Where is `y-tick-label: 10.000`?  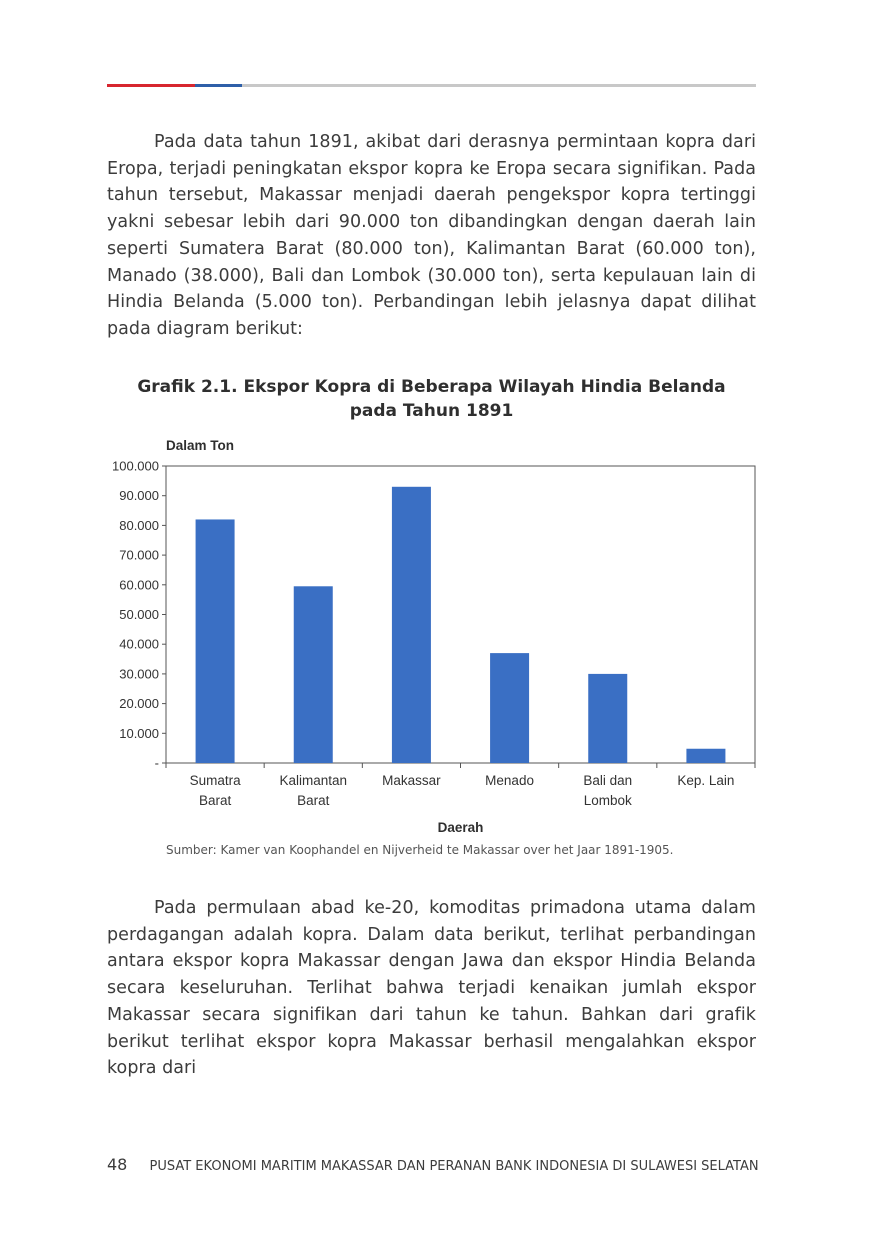 y-tick-label: 10.000 is located at coordinates (139, 733).